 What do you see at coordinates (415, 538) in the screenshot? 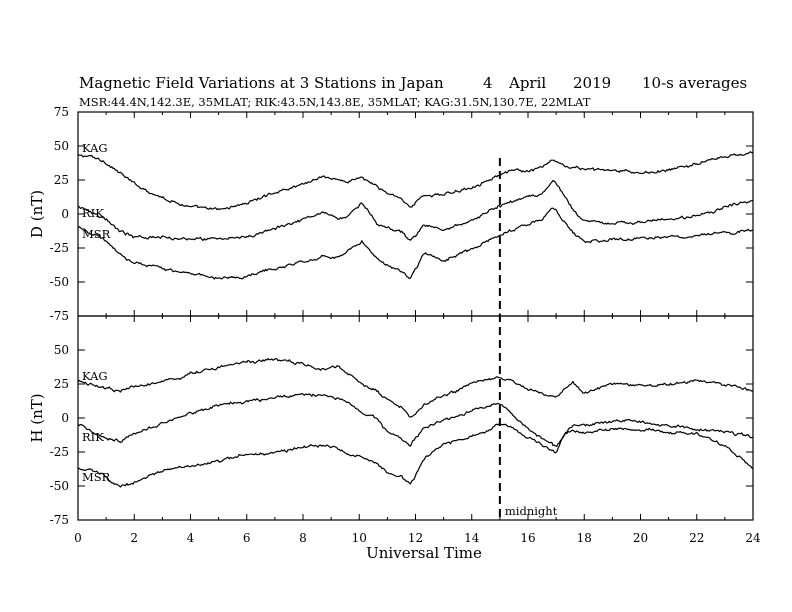
I see `x-tick-label: 12` at bounding box center [415, 538].